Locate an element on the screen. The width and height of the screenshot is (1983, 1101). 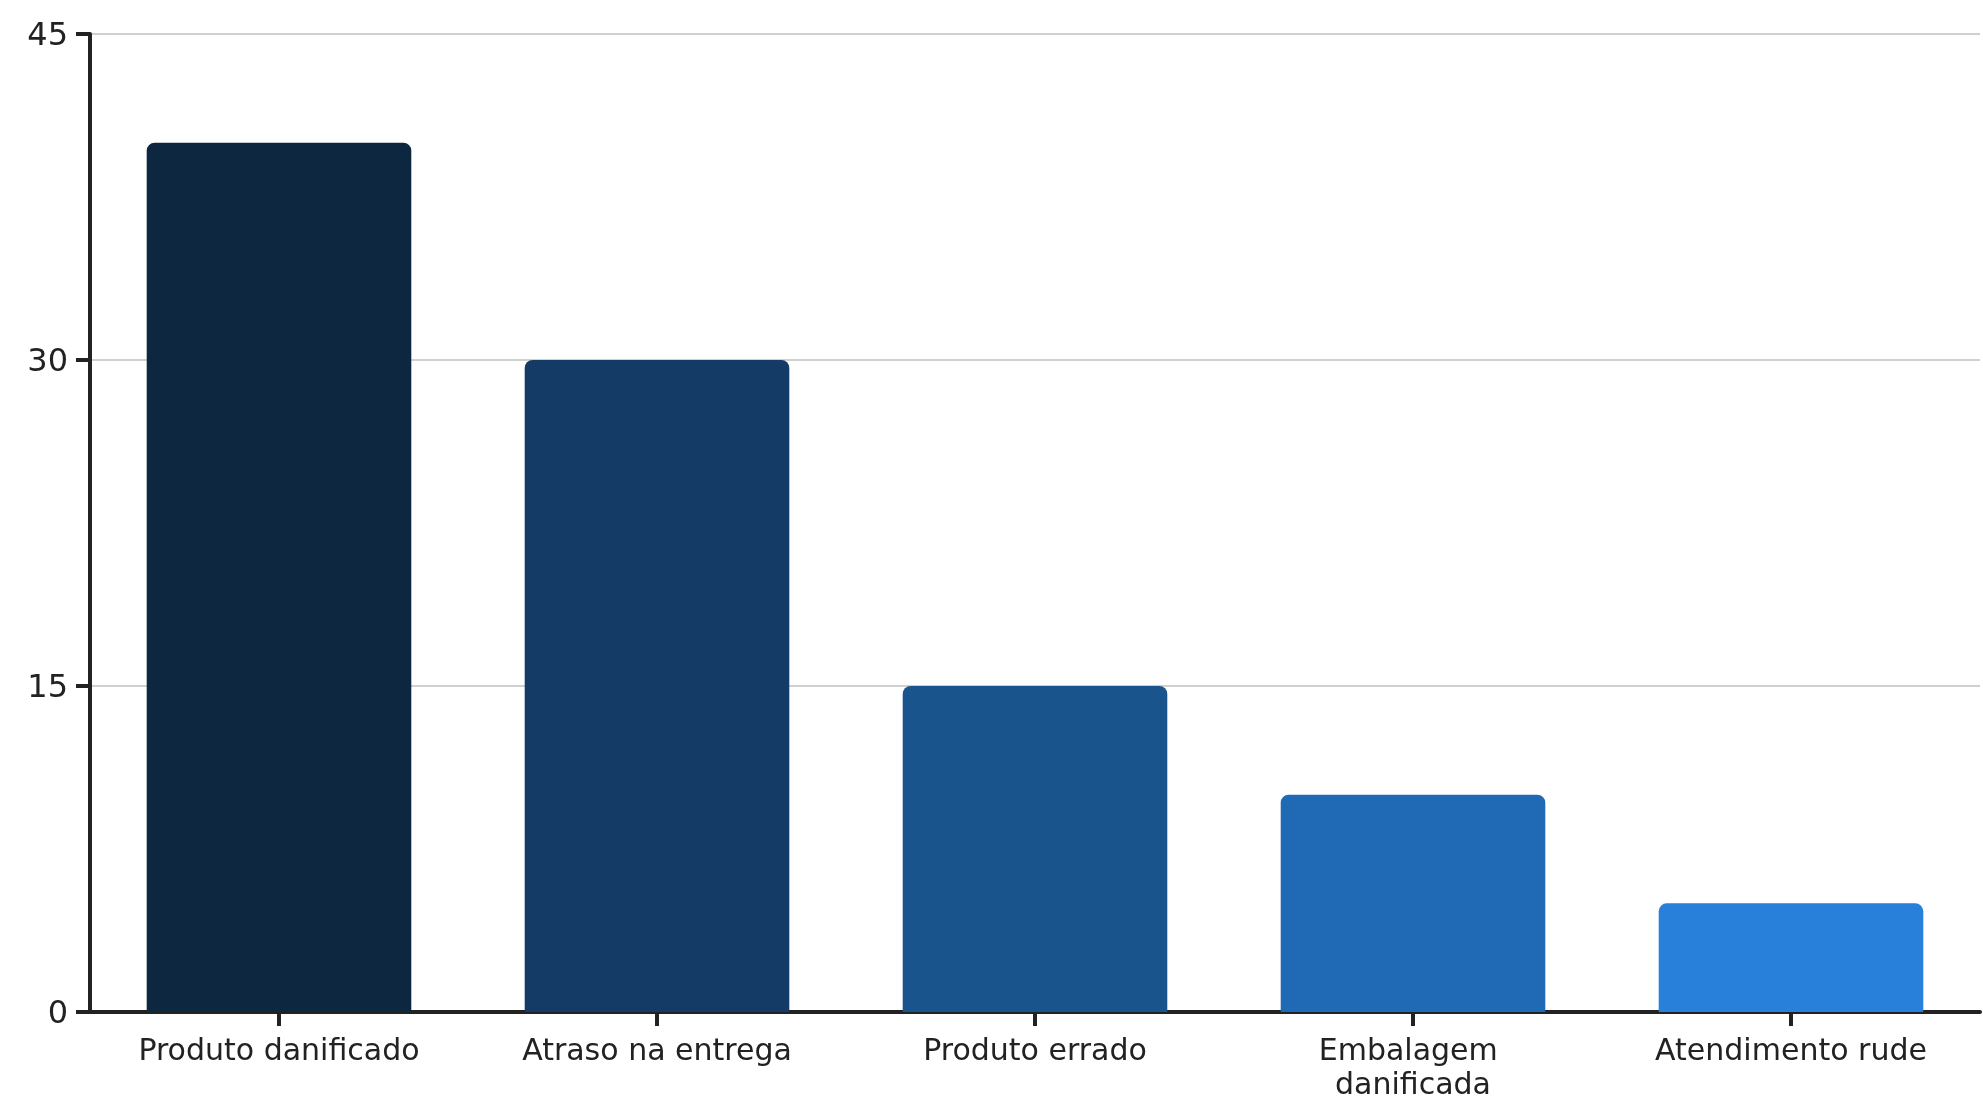
y-tick-label: 30 is located at coordinates (47, 360).